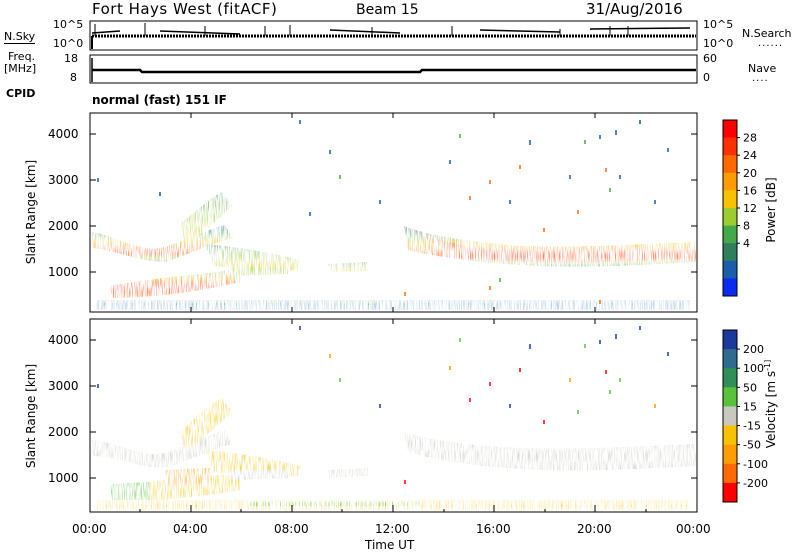 This screenshot has width=800, height=554. Describe the element at coordinates (771, 409) in the screenshot. I see `velocity-unit-text: Velocity [m s` at that location.